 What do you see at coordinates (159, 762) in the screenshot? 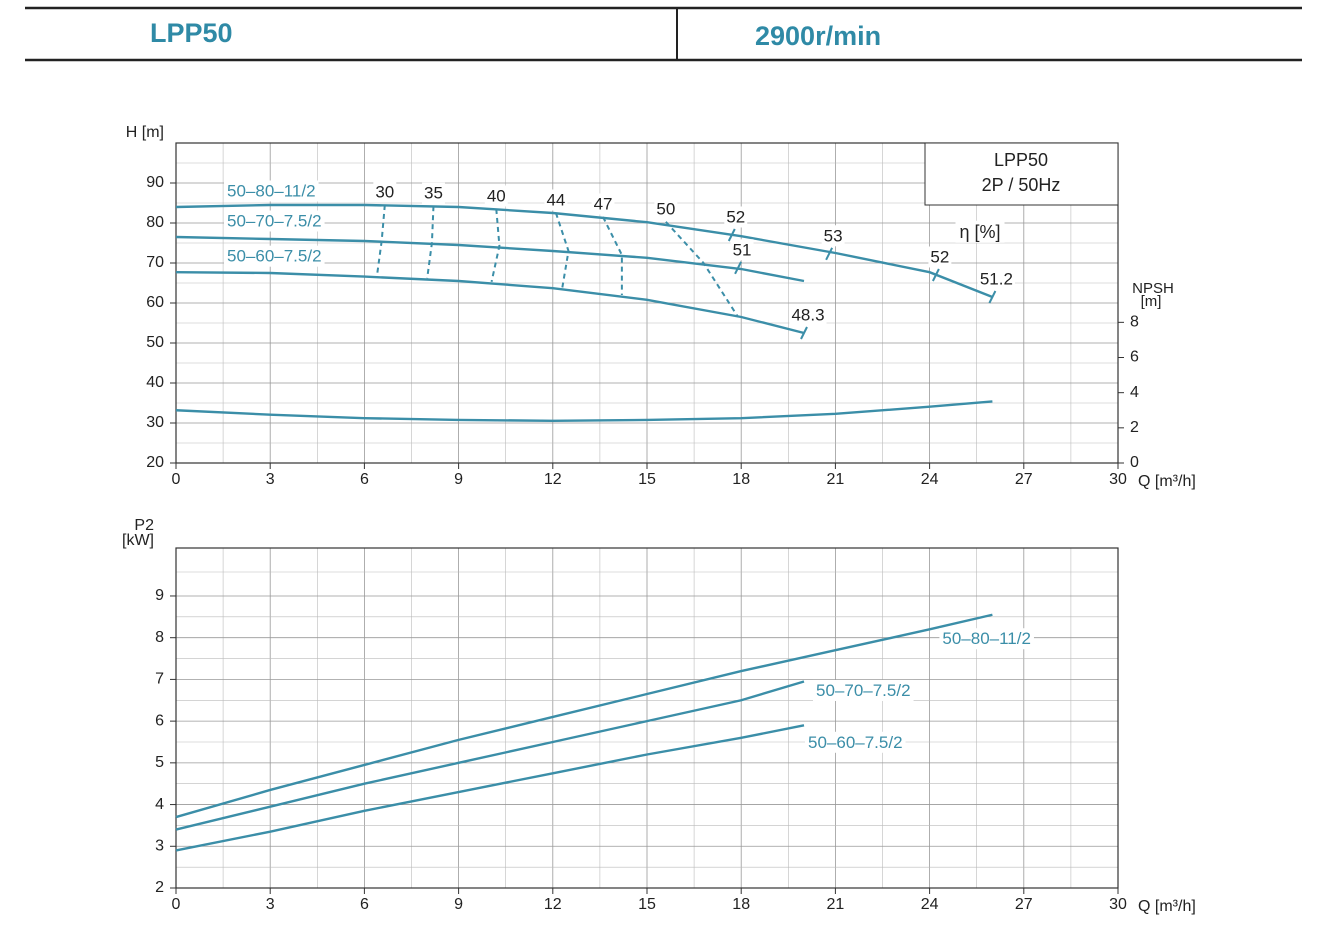
I see `y-tick-label: 5` at bounding box center [159, 762].